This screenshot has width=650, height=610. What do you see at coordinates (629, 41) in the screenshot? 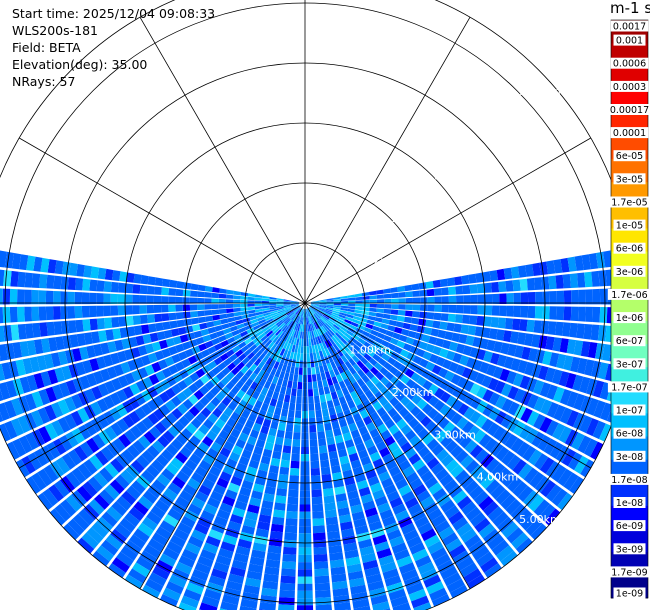
I see `colorbar-tick-label: 0.001` at bounding box center [629, 41].